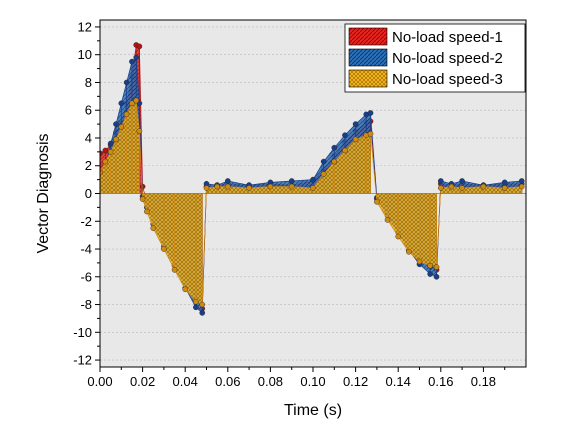 This screenshot has width=574, height=440. I want to click on y-axis-title: Vector Diagnosis, so click(43, 193).